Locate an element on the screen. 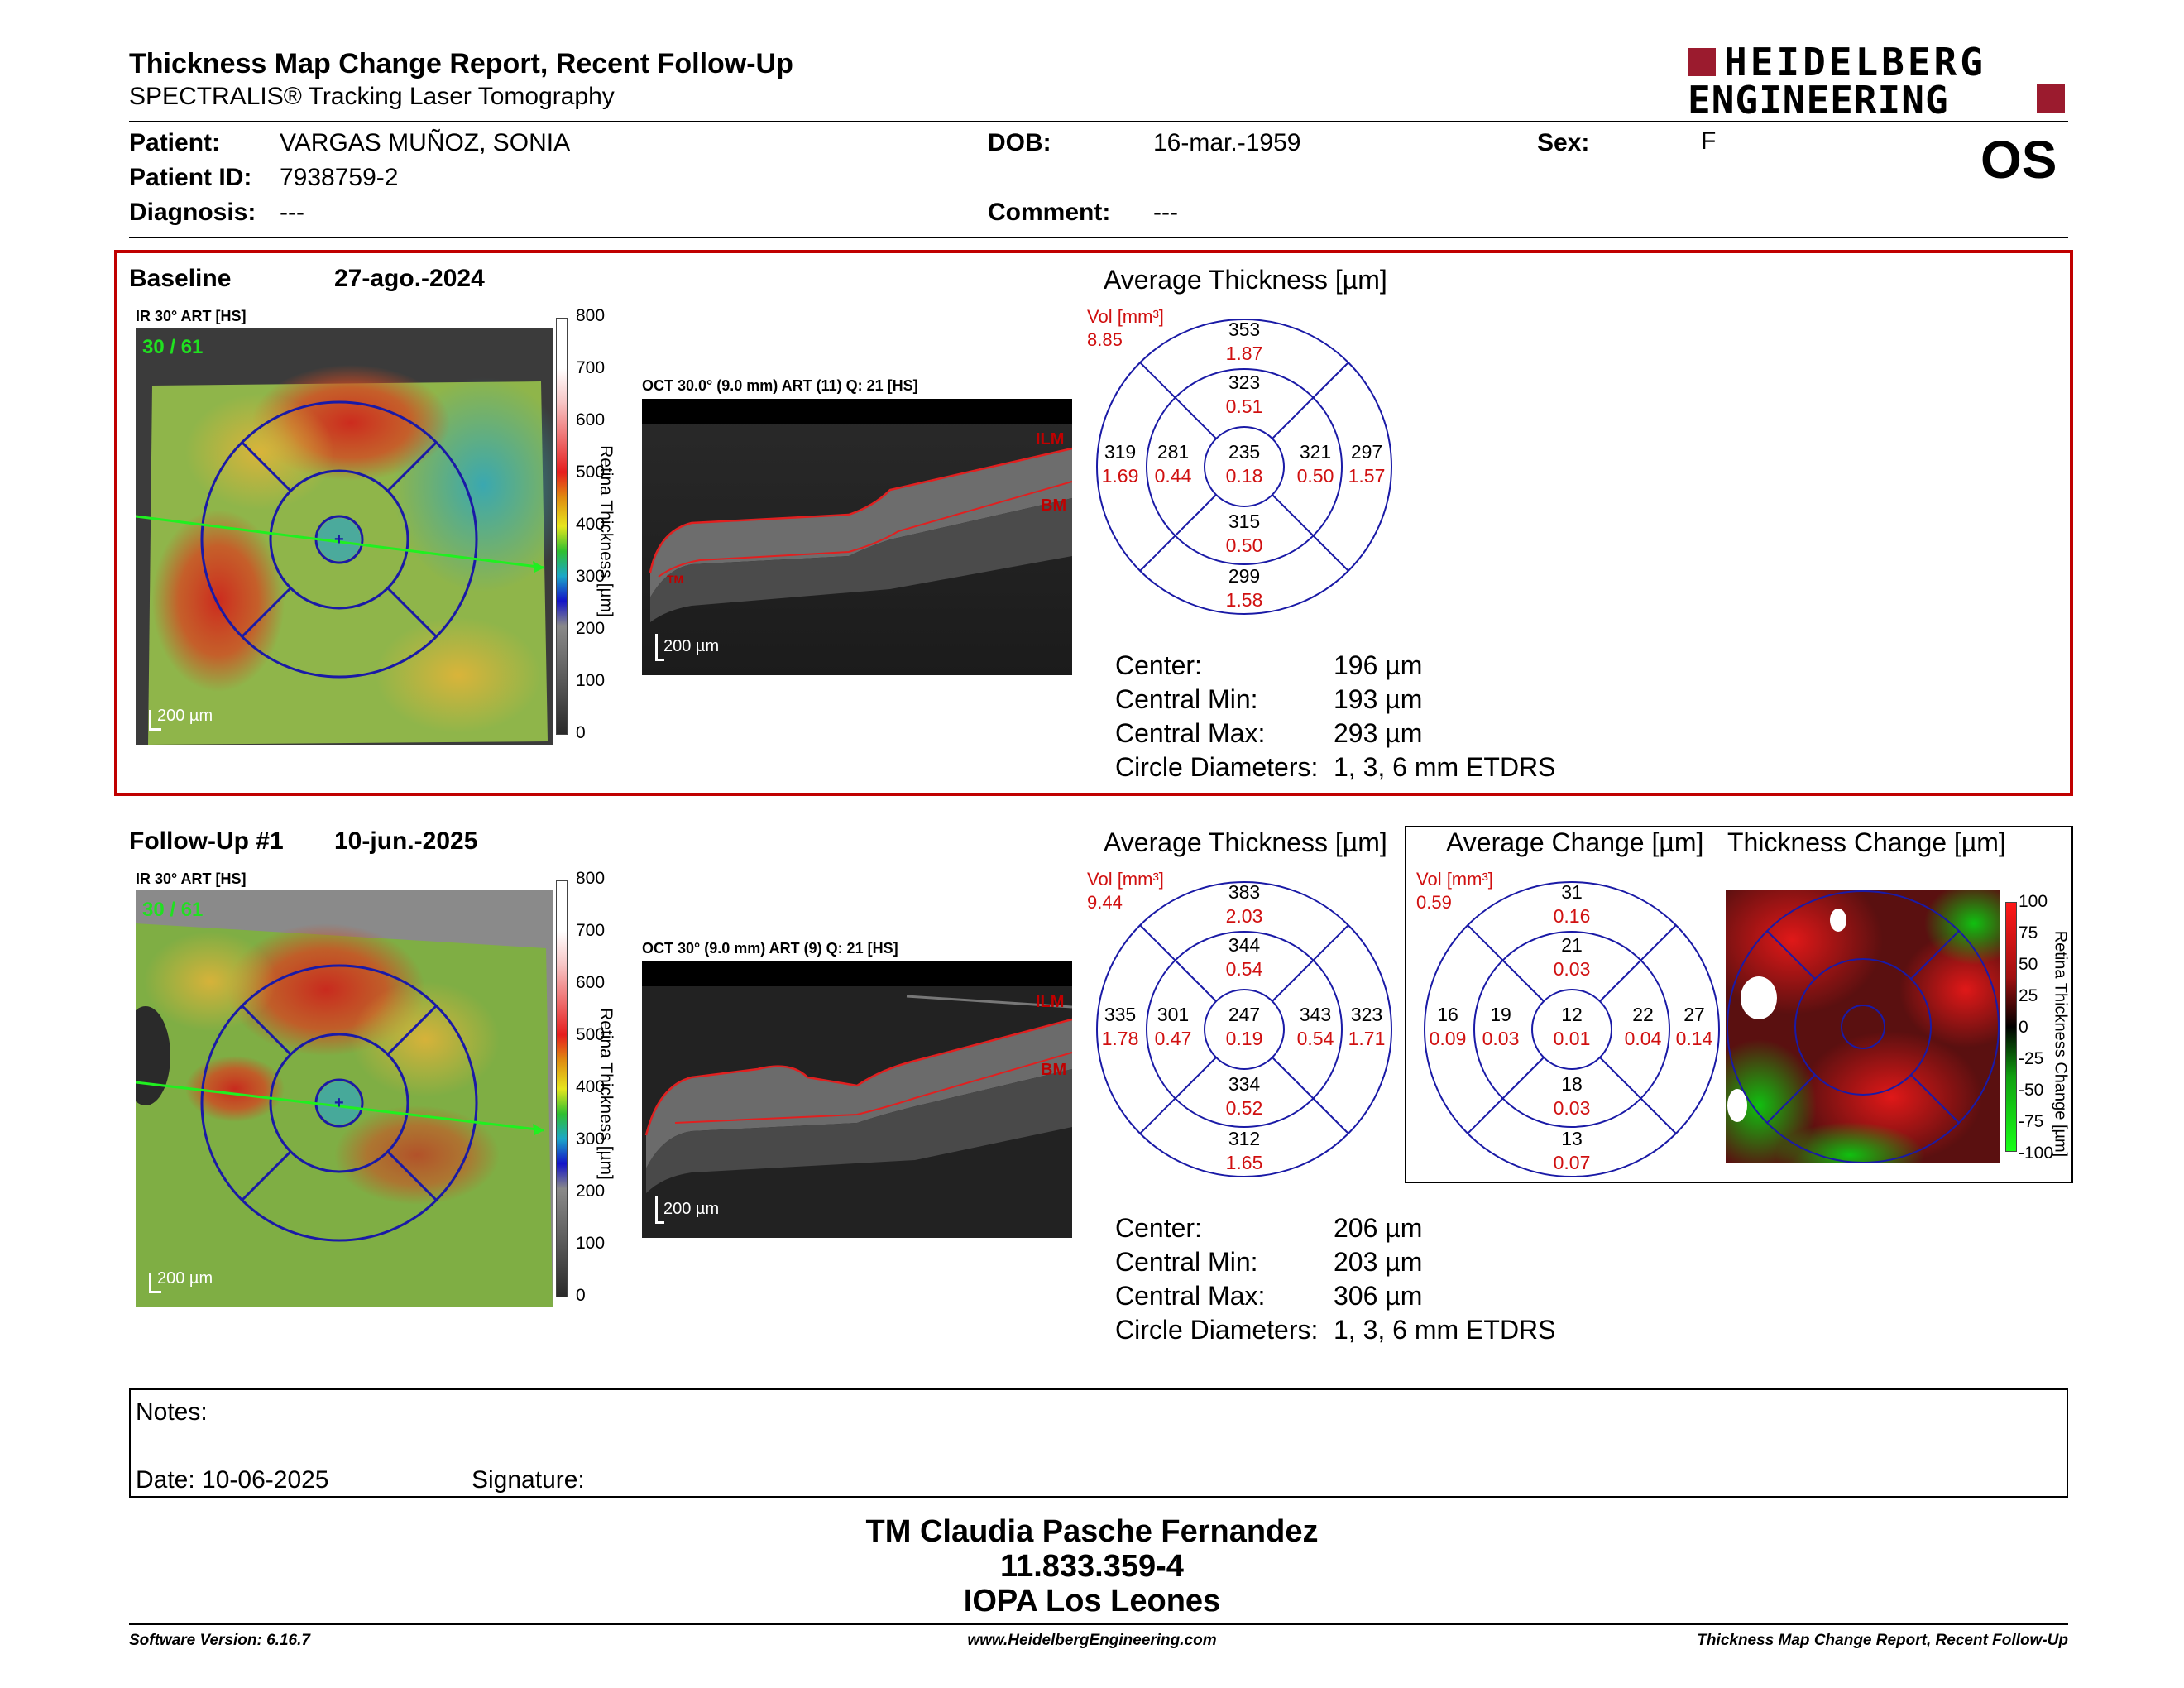  comment-value: --- is located at coordinates (1165, 212).